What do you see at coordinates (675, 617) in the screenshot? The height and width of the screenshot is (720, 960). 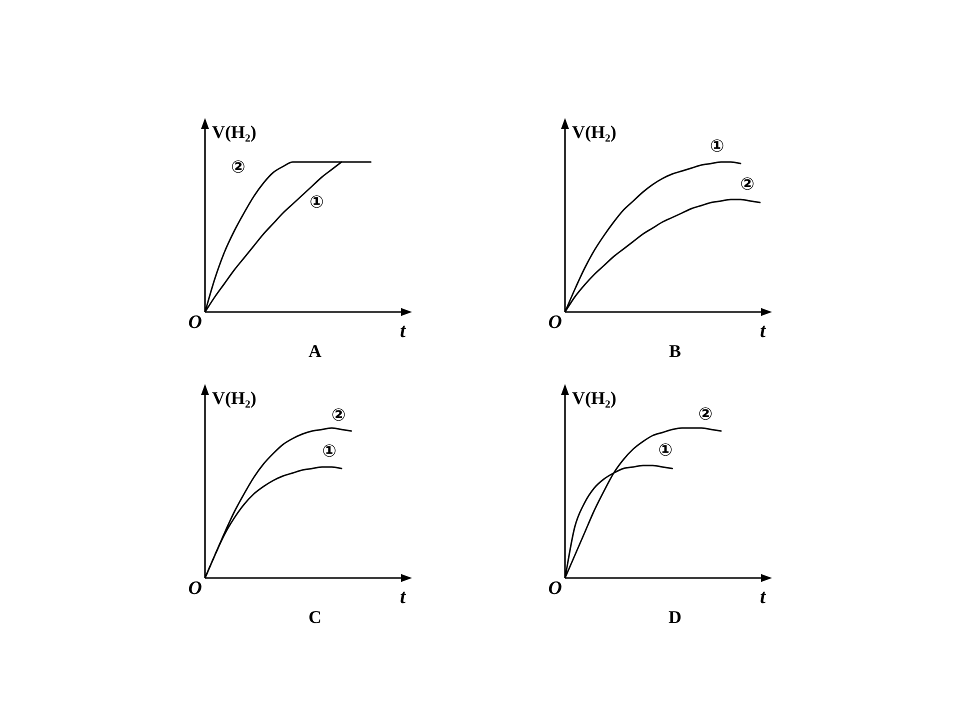 I see `text: D` at bounding box center [675, 617].